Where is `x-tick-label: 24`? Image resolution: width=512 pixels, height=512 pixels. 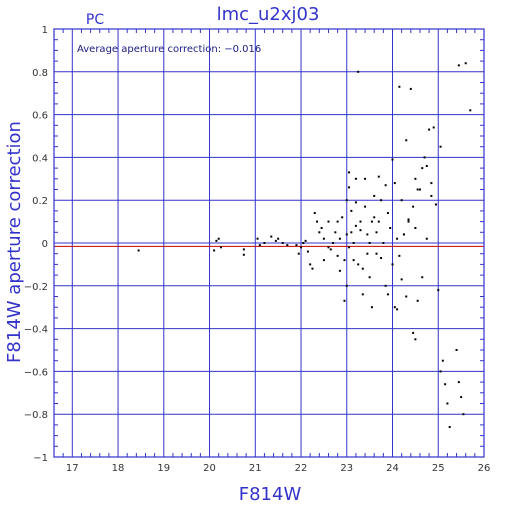
x-tick-label: 24 is located at coordinates (392, 468).